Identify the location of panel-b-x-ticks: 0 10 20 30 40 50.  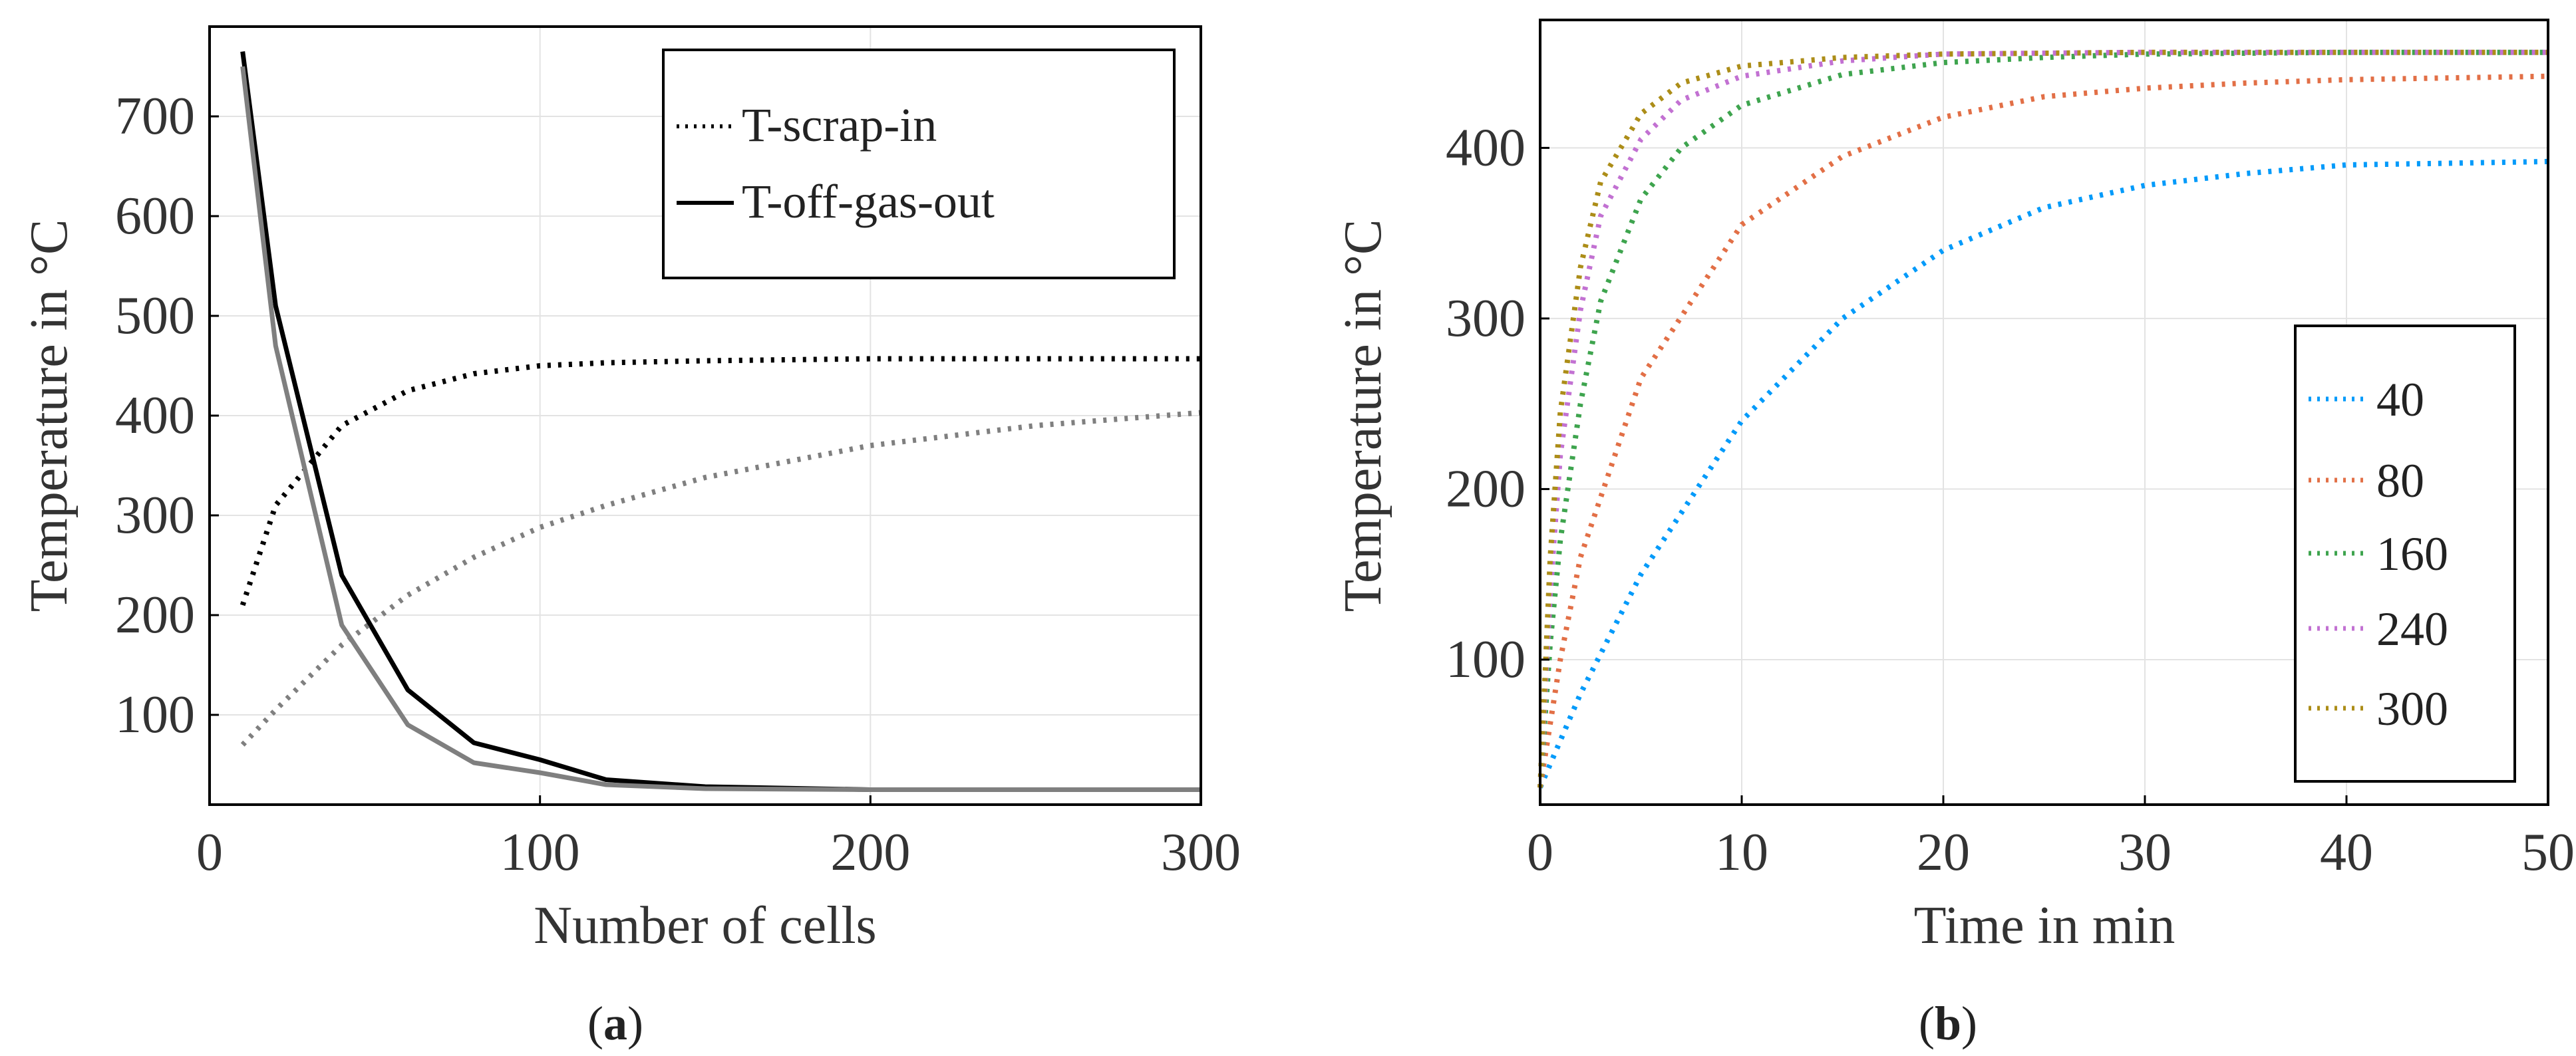
(2051, 838).